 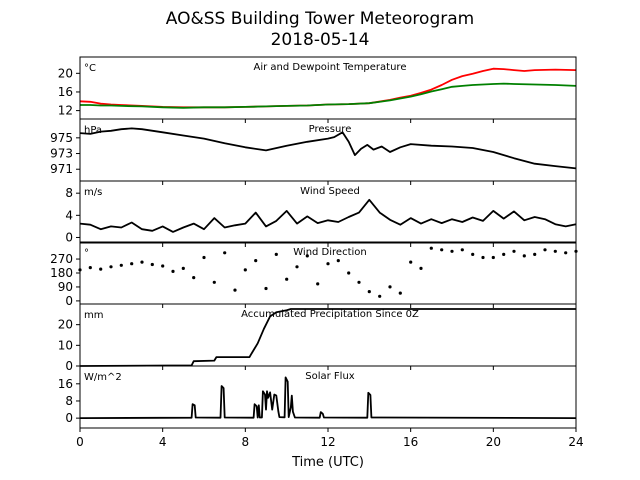 I want to click on y-tick-label: 971, so click(x=61, y=169).